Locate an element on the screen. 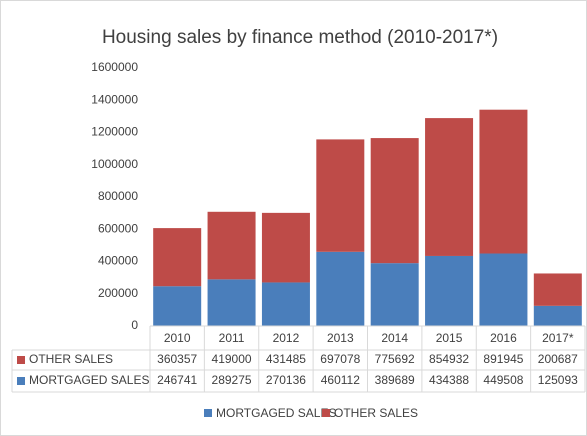  x-tick-label: 2016 is located at coordinates (503, 338).